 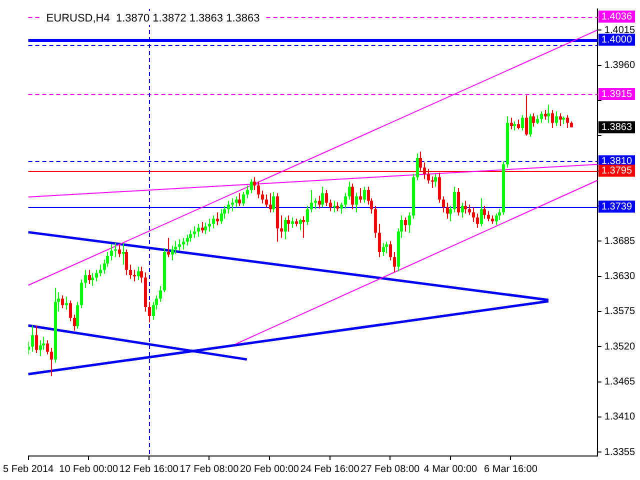 I want to click on x-tick-label: 6 Mar 16:00, so click(x=511, y=469).